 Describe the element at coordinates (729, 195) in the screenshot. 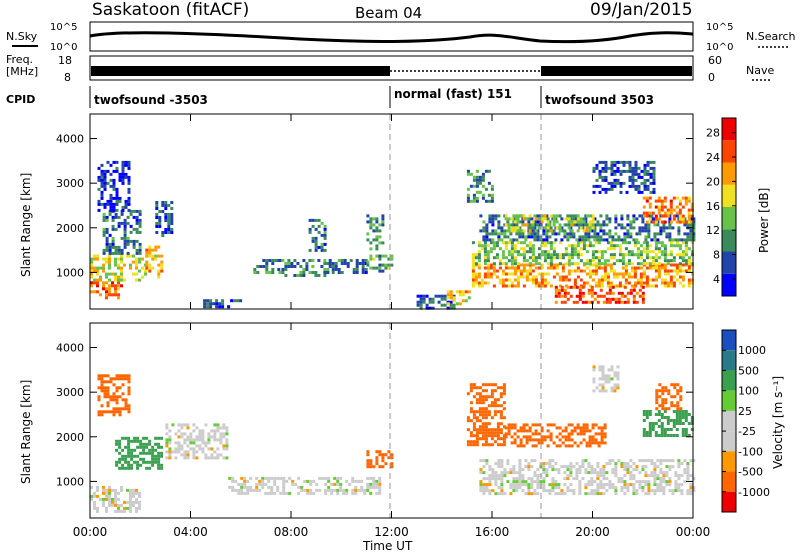

I see `power-colorbar-swatch` at that location.